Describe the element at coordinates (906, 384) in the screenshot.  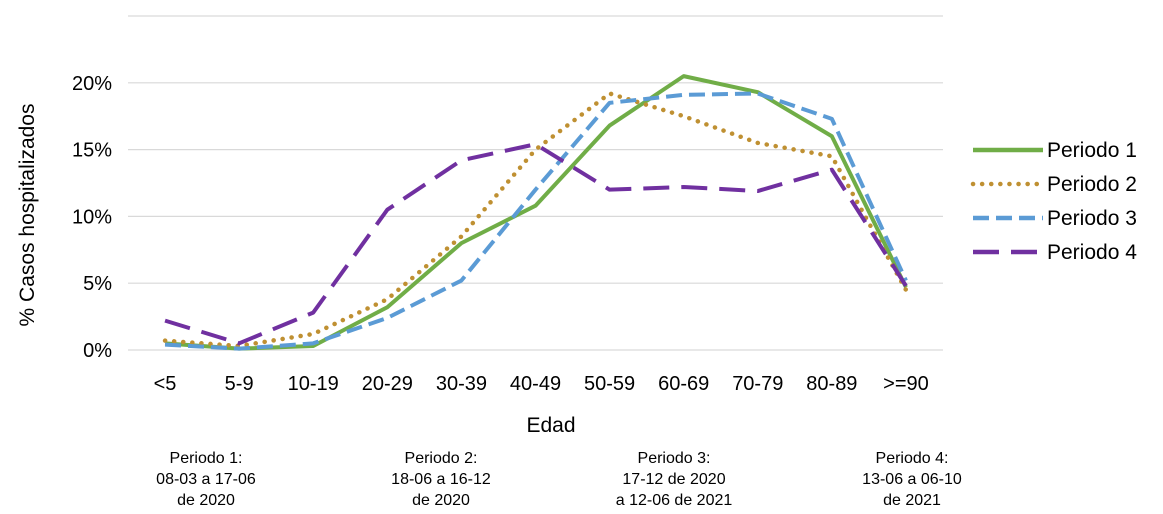
I see `x-tick-label: >=90` at that location.